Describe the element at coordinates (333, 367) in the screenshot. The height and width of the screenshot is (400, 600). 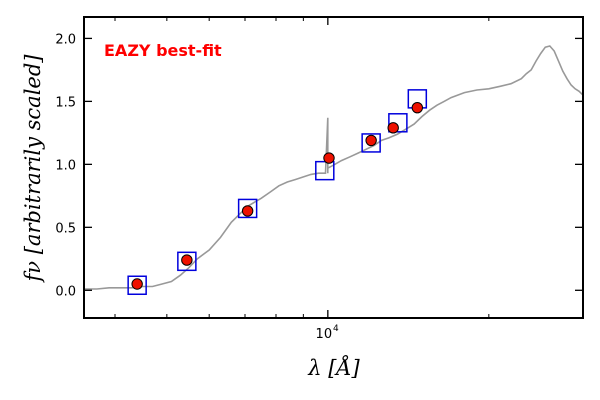
I see `x-axis-label: λ [Å]` at that location.